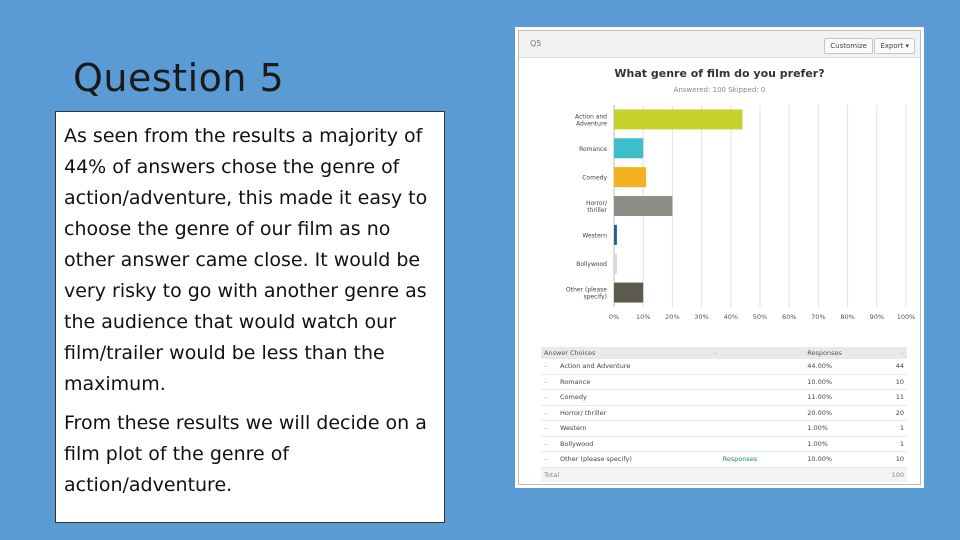  What do you see at coordinates (894, 46) in the screenshot?
I see `export-button: Export ▾` at bounding box center [894, 46].